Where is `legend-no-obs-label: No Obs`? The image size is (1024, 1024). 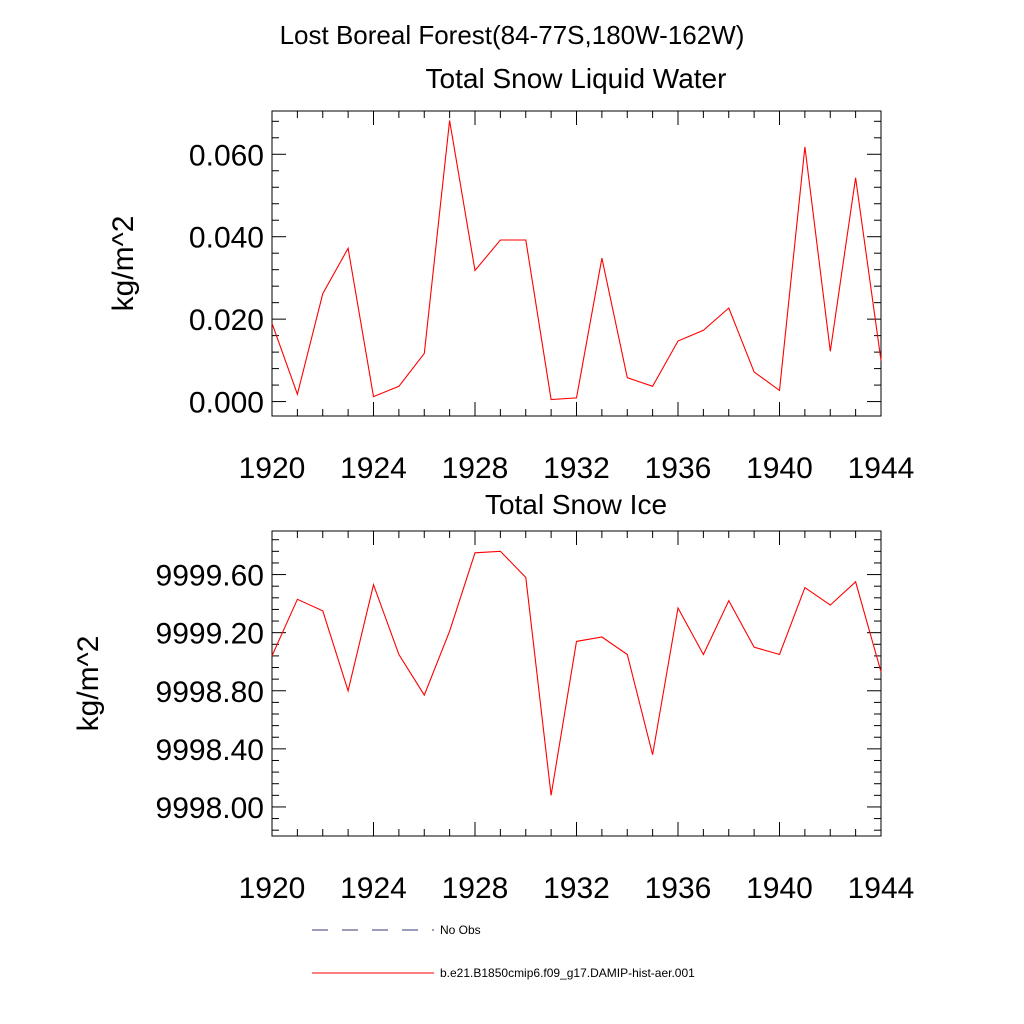 legend-no-obs-label: No Obs is located at coordinates (460, 930).